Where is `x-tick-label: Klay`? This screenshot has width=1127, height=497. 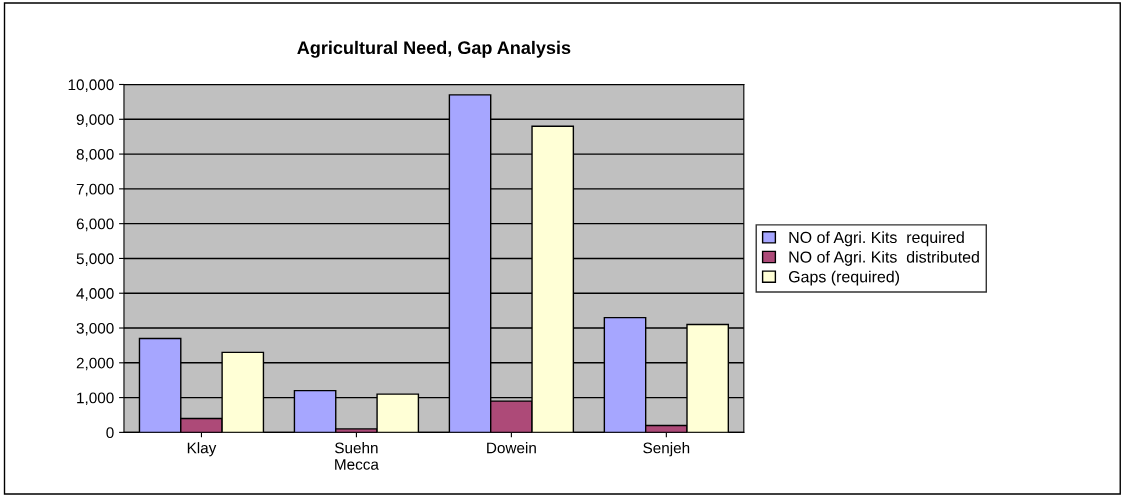 x-tick-label: Klay is located at coordinates (202, 449).